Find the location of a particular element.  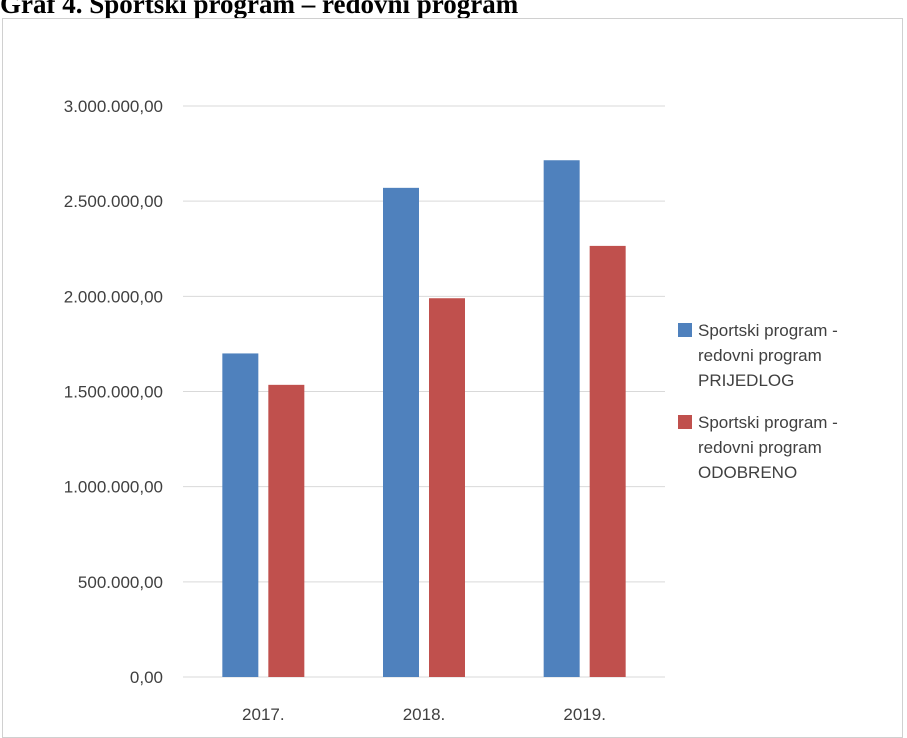

bar-prijedlog-2017 is located at coordinates (240, 515).